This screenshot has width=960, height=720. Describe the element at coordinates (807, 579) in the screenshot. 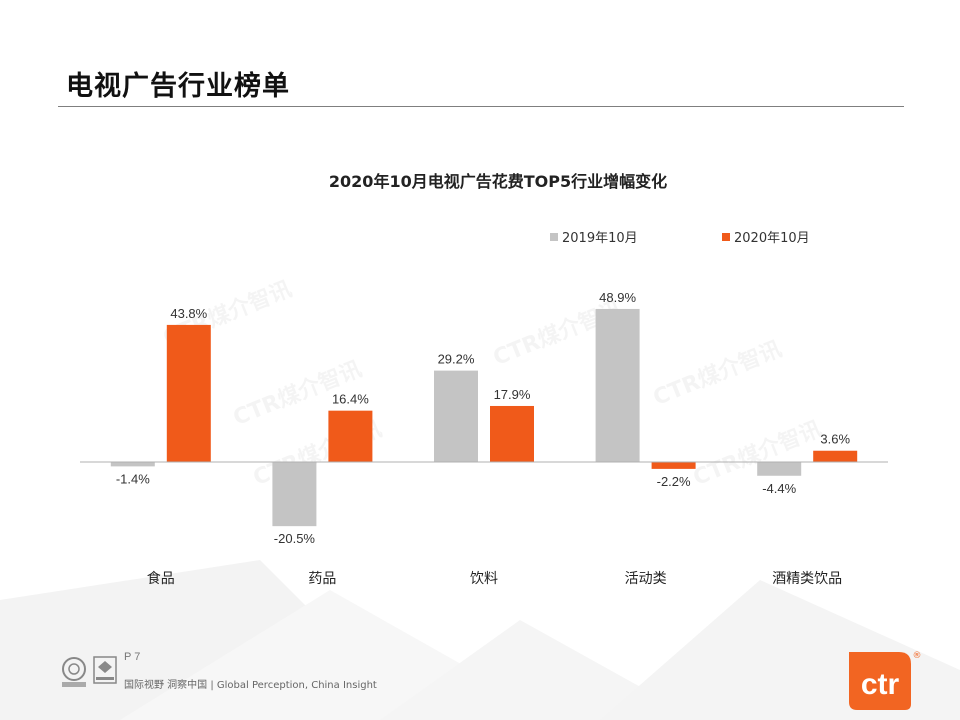

I see `category-label-5: 酒精类饮品` at that location.